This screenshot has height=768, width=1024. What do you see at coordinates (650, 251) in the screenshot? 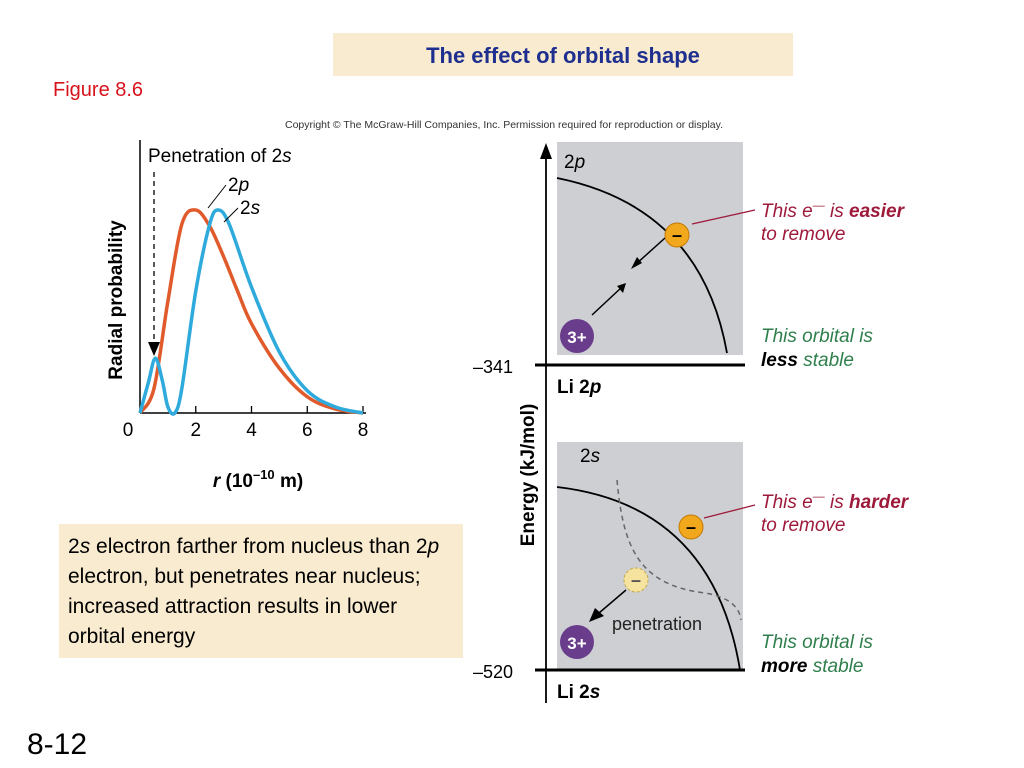
I see `distance-arrow-upper` at bounding box center [650, 251].